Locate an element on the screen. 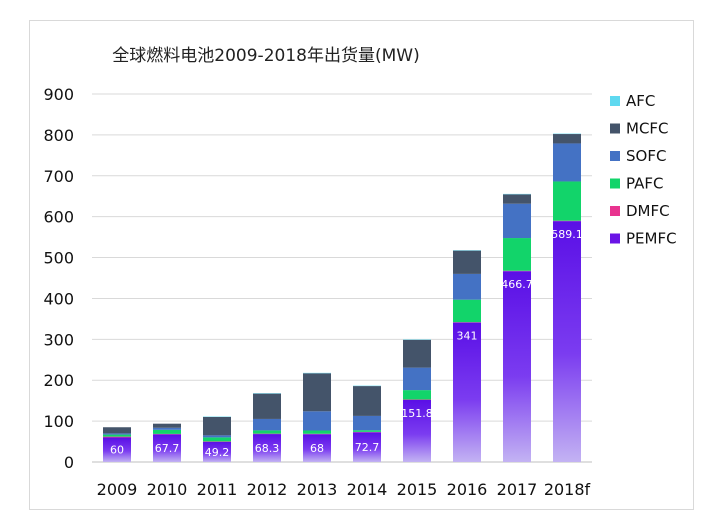 Image resolution: width=720 pixels, height=518 pixels. x-tick-label: 2018f is located at coordinates (567, 489).